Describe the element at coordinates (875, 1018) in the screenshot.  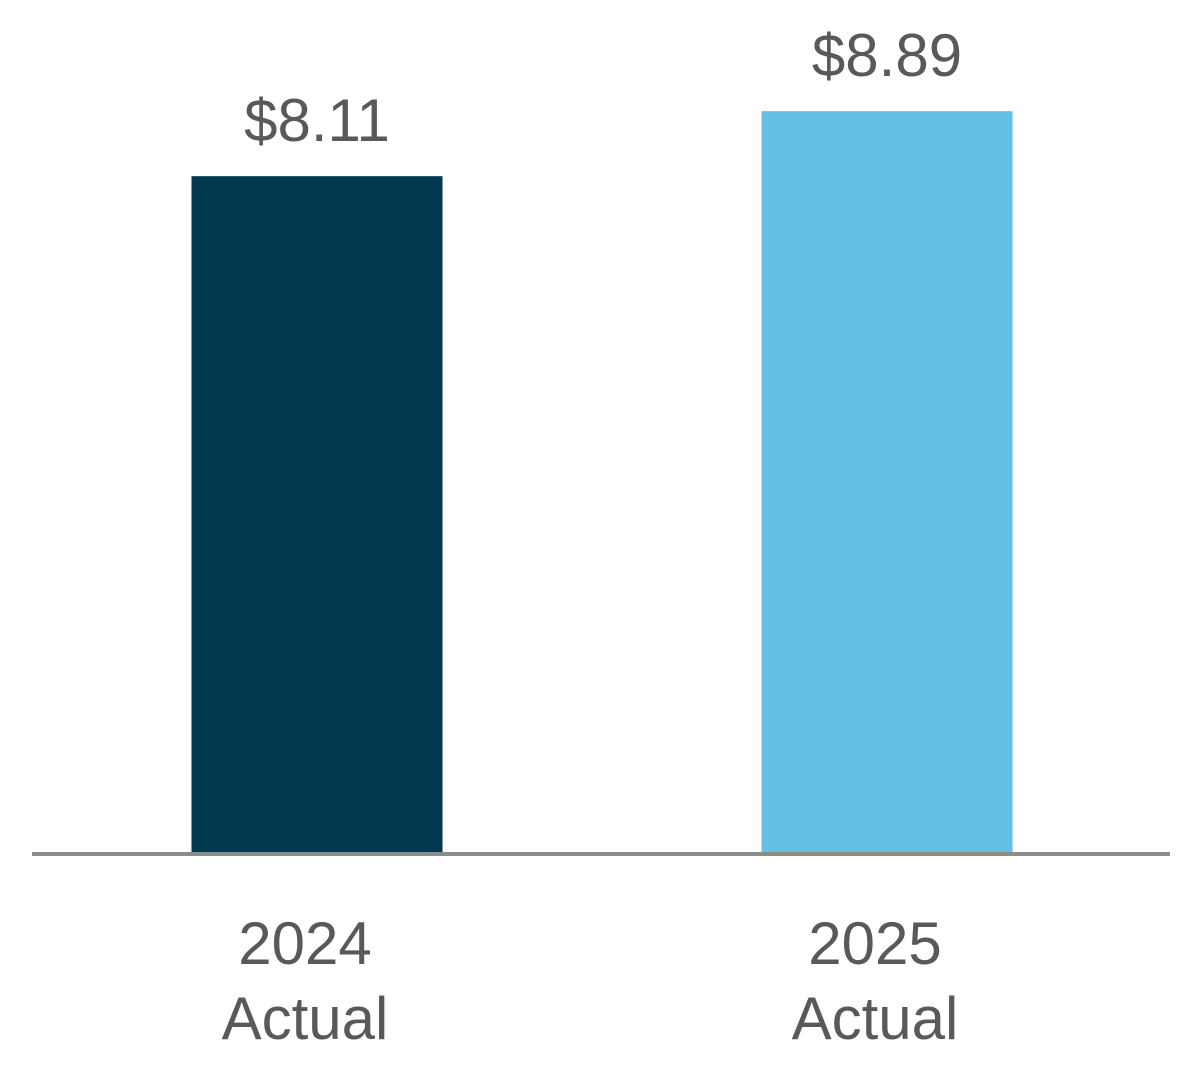
I see `category-label-2025-line-2: Actual` at that location.